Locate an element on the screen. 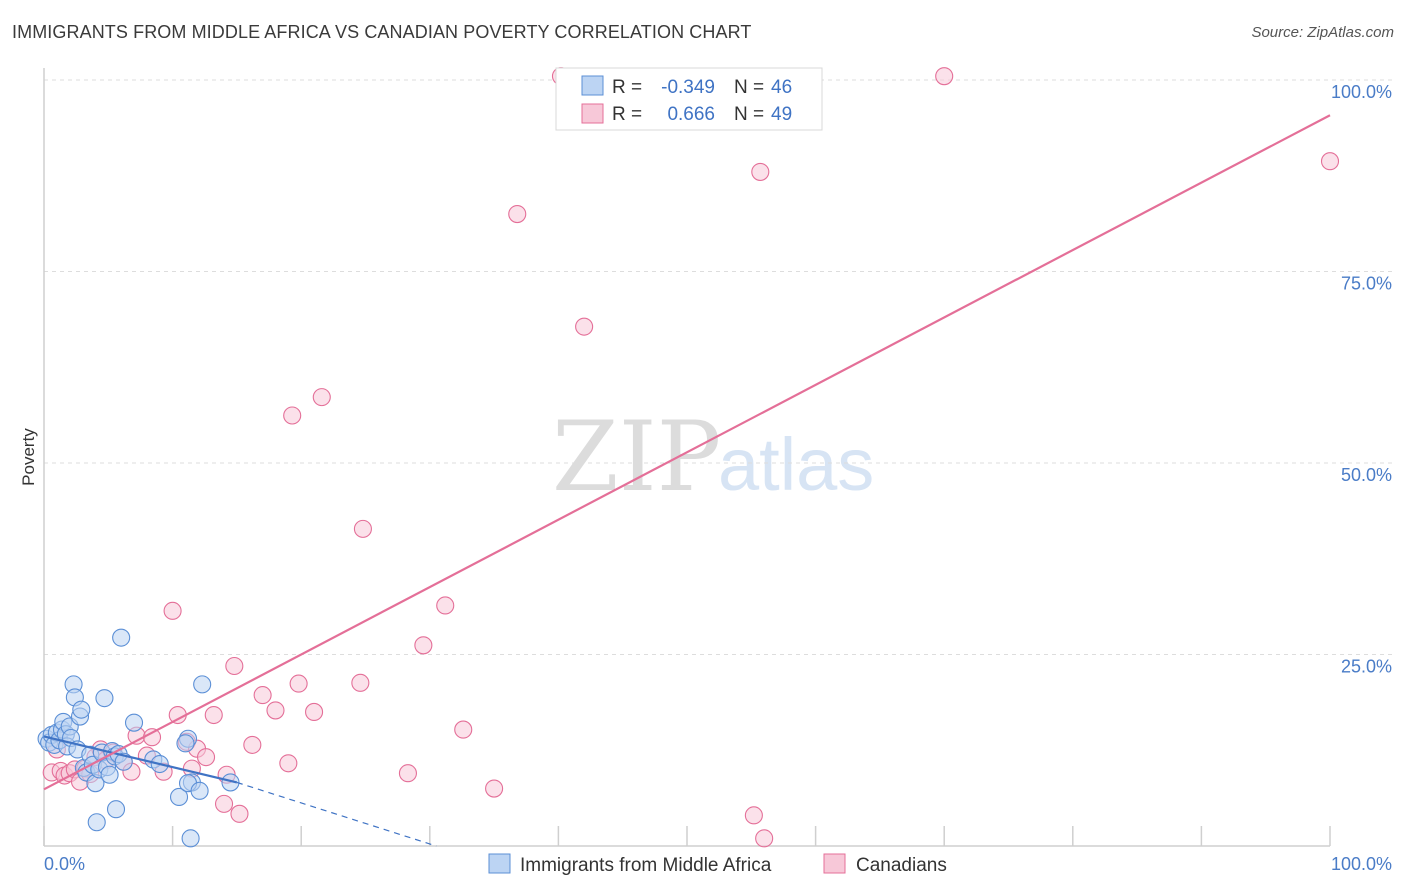  series-legend: Immigrants from Middle Africa Canadians is located at coordinates (717, 864).